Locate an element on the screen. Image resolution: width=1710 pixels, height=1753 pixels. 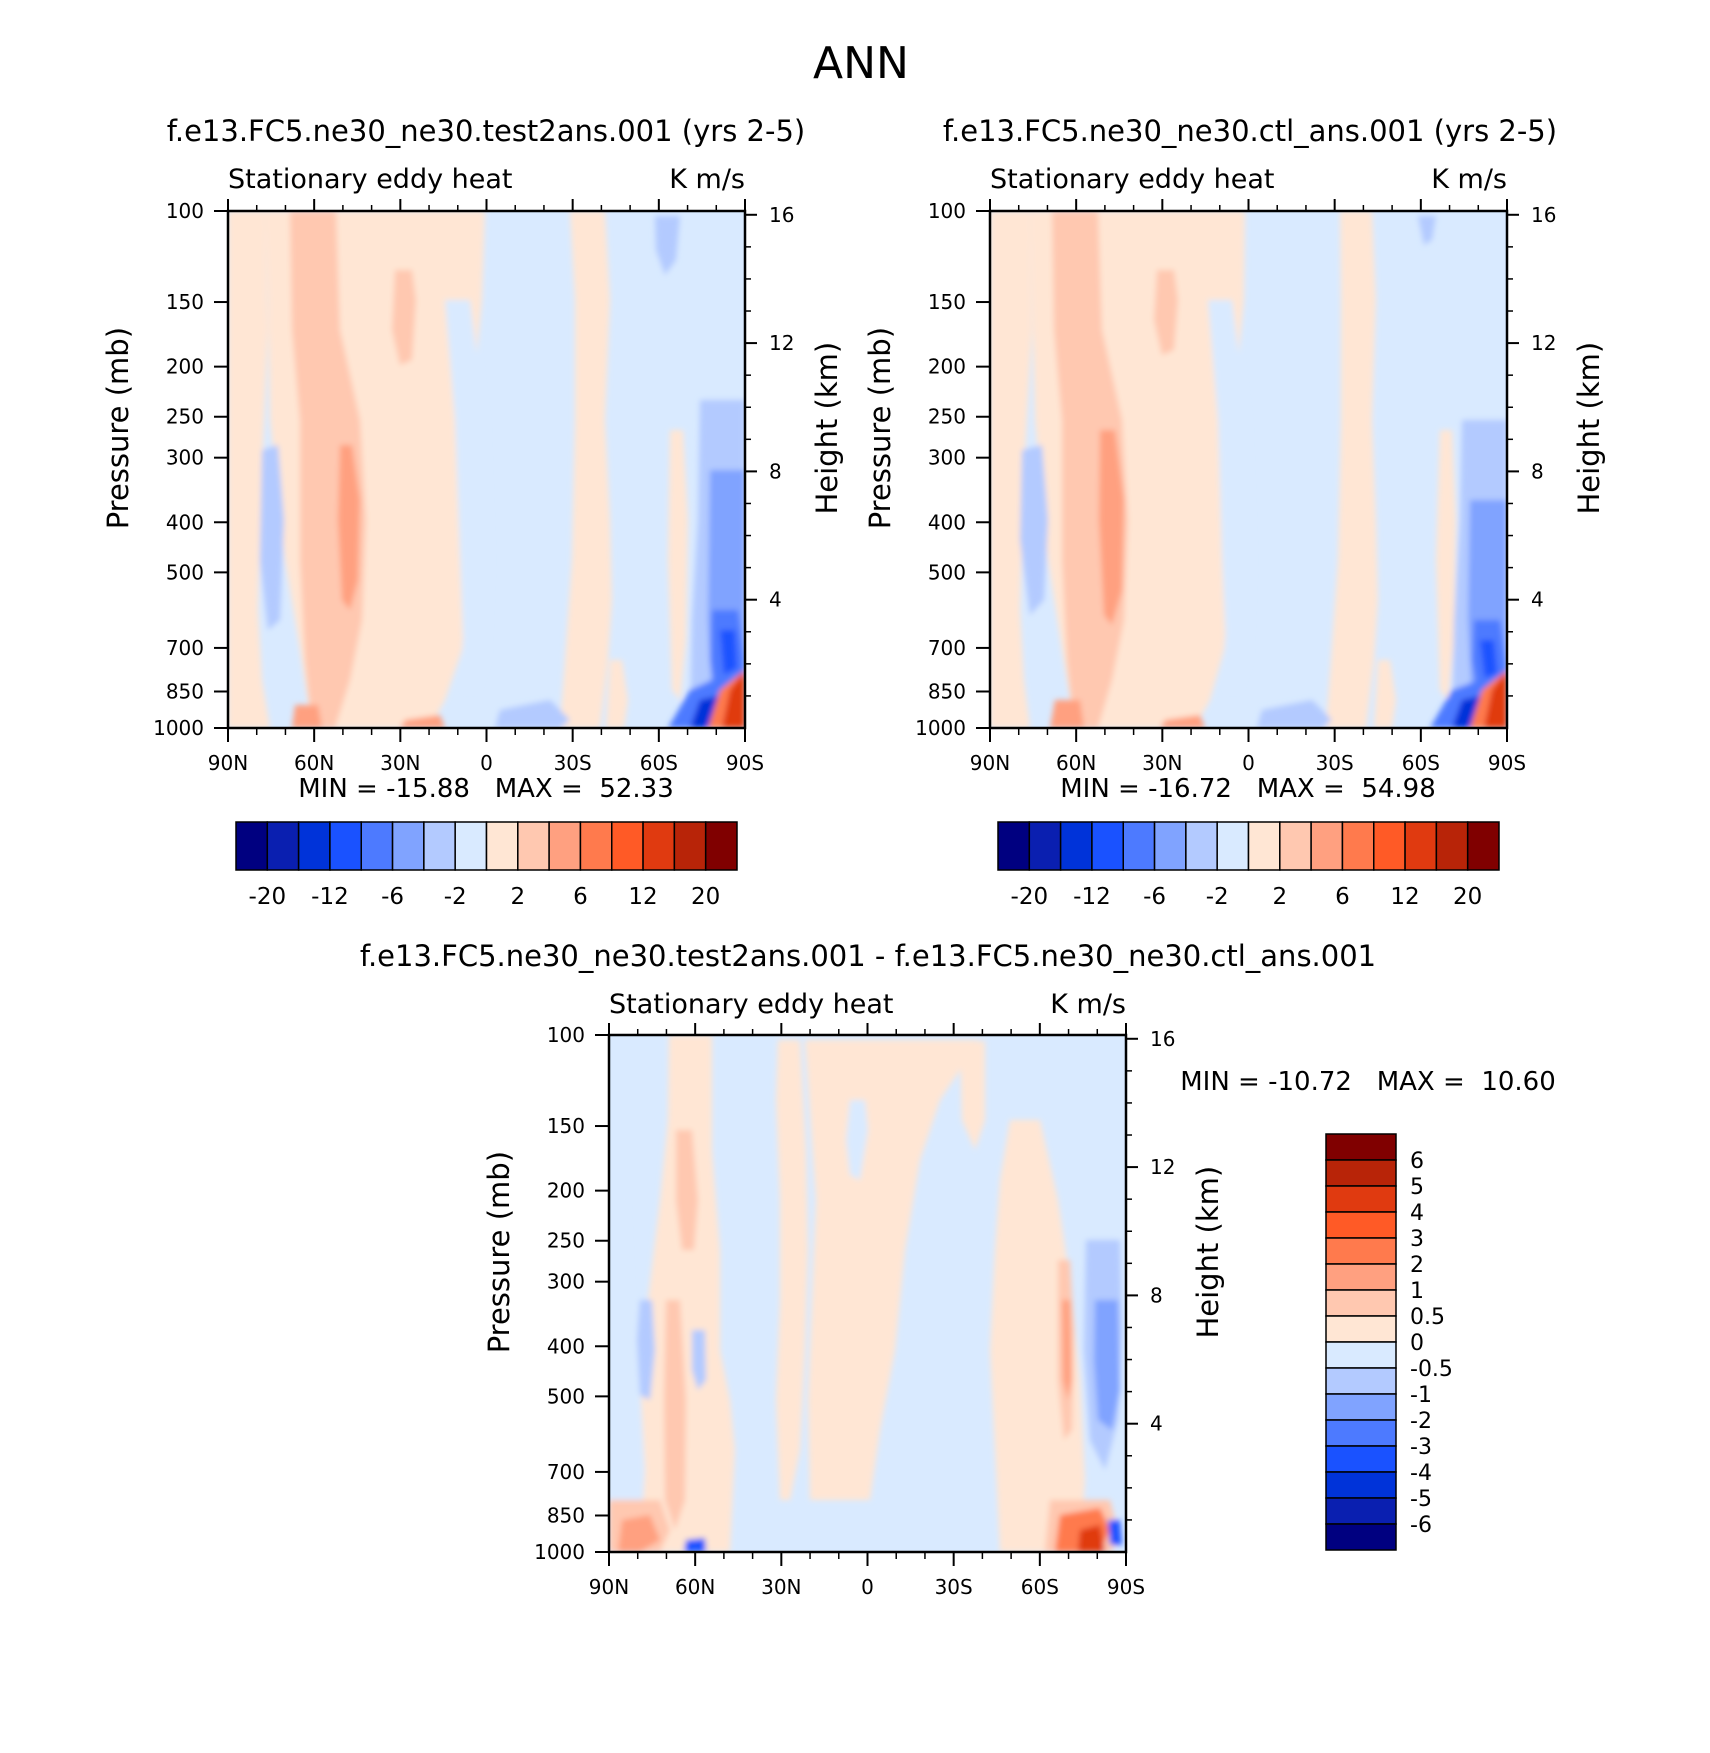
panel-control-pressure-tick-label: 150 is located at coordinates (947, 302).